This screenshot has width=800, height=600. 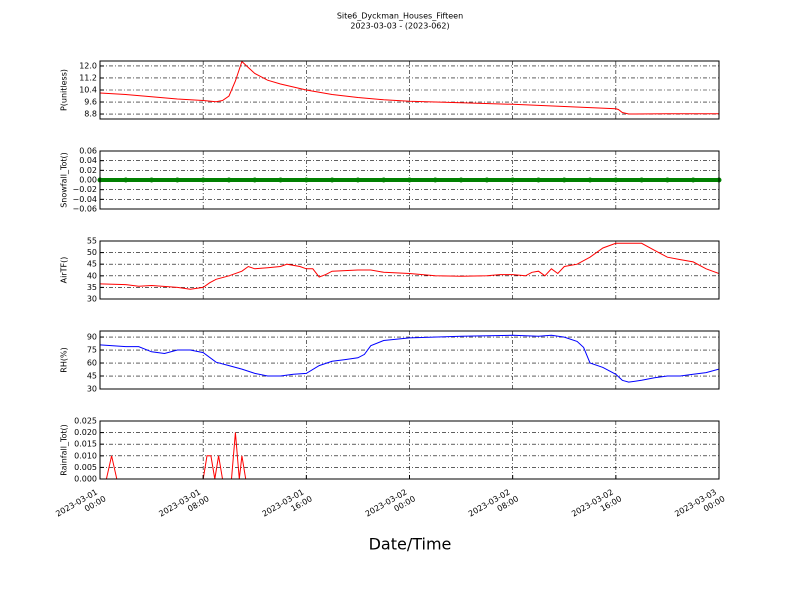 I want to click on y-tick-label: 55, so click(x=92, y=241).